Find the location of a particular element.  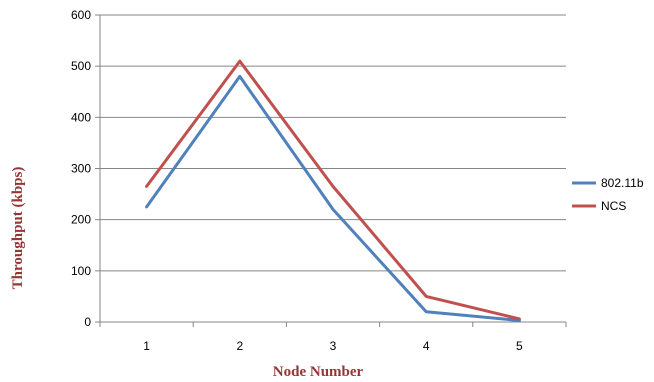

x-tick-label: 1 is located at coordinates (146, 346).